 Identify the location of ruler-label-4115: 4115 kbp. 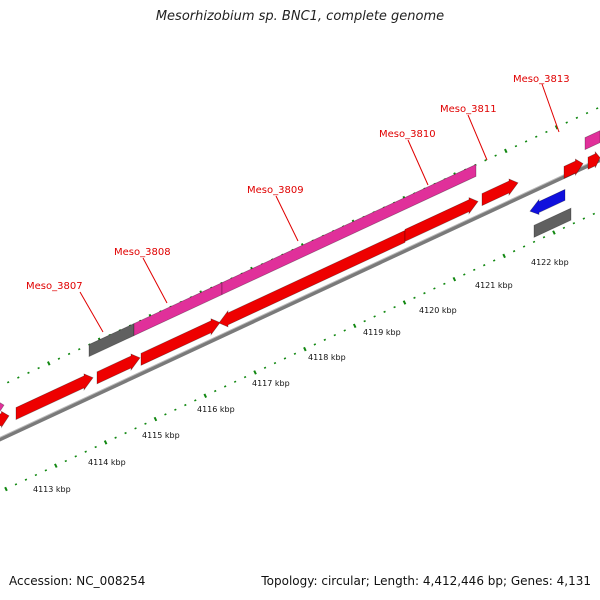
(161, 435).